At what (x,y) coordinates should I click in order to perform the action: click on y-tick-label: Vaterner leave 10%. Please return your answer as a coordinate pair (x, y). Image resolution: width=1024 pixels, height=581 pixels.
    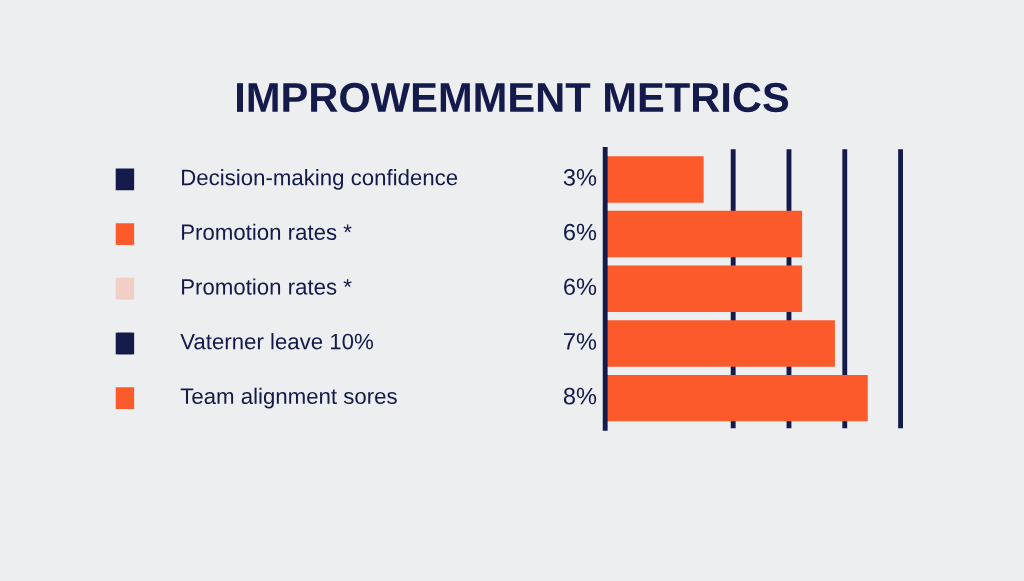
    Looking at the image, I should click on (276, 341).